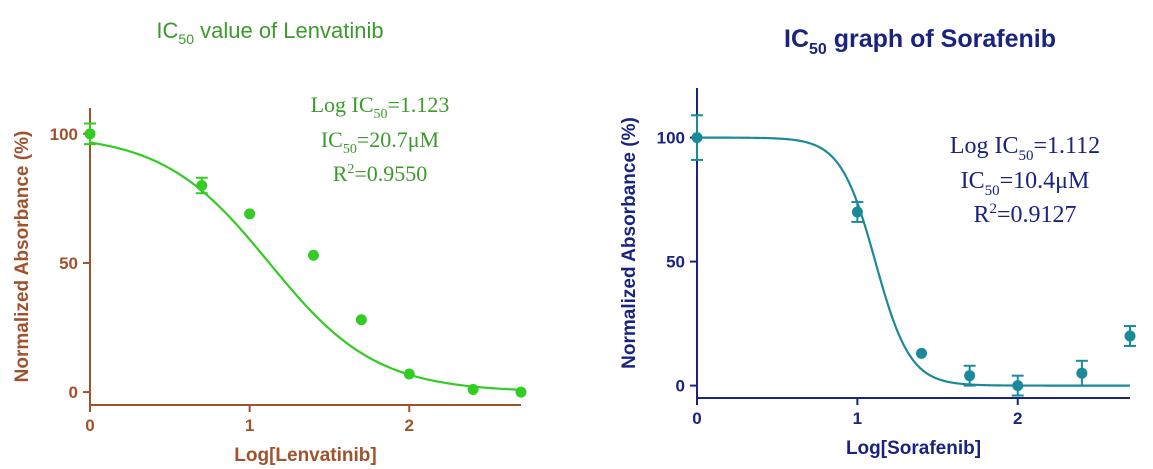 The image size is (1153, 469). What do you see at coordinates (1025, 148) in the screenshot?
I see `fit-annotation: Log IC50=1.112` at bounding box center [1025, 148].